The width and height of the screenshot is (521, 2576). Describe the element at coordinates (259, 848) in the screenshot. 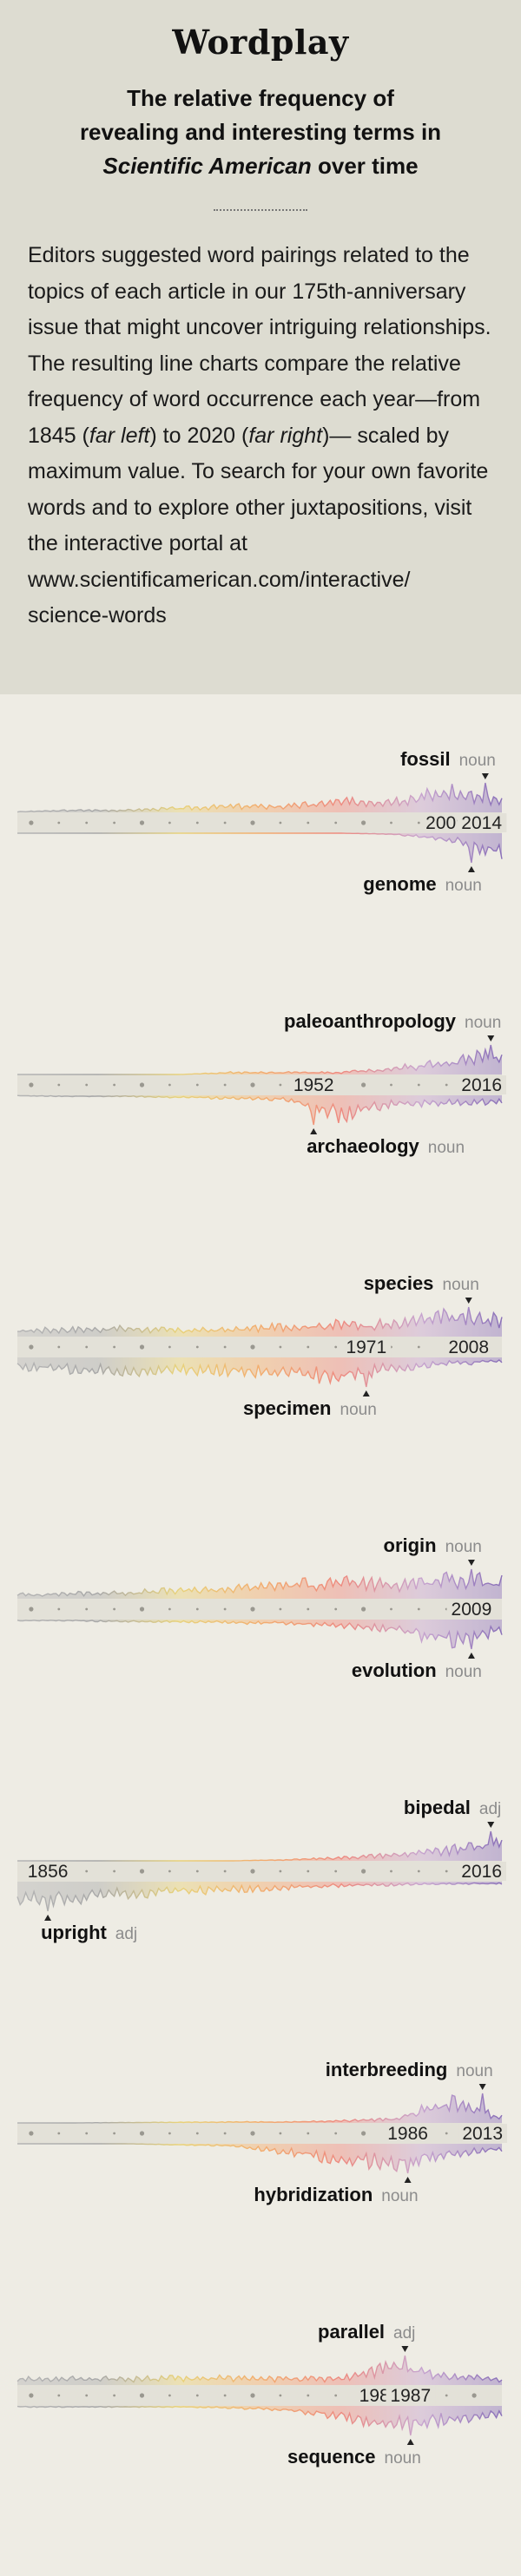

I see `bottom-series-area-genome` at that location.